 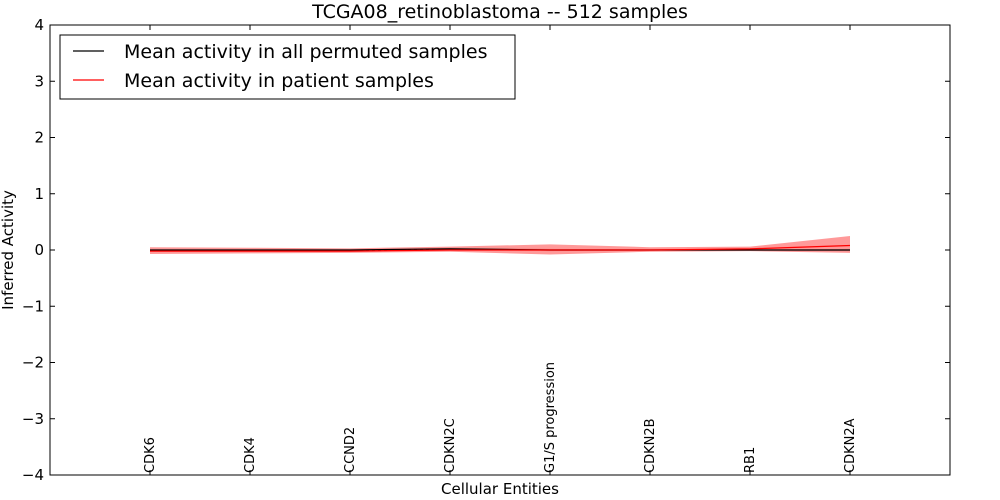 I want to click on x-category-label: G1/S progression, so click(x=550, y=417).